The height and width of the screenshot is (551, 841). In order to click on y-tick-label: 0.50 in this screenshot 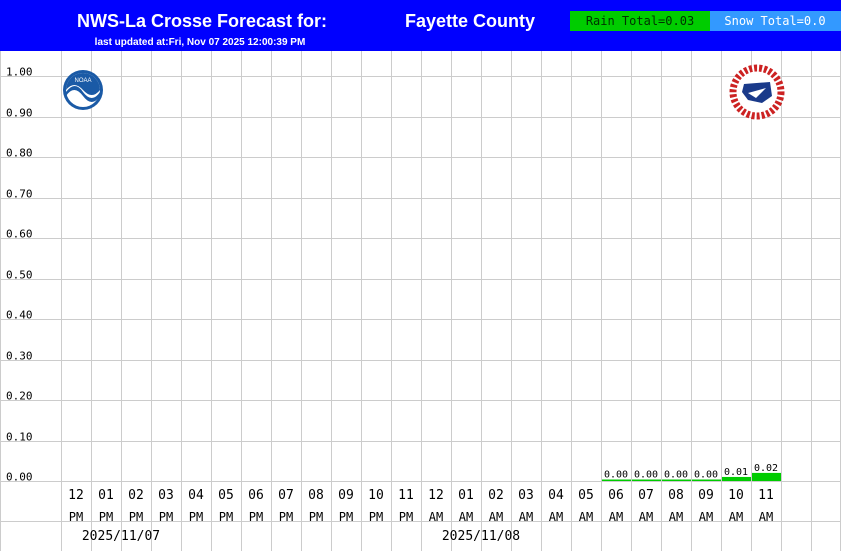, I will do `click(19, 275)`.